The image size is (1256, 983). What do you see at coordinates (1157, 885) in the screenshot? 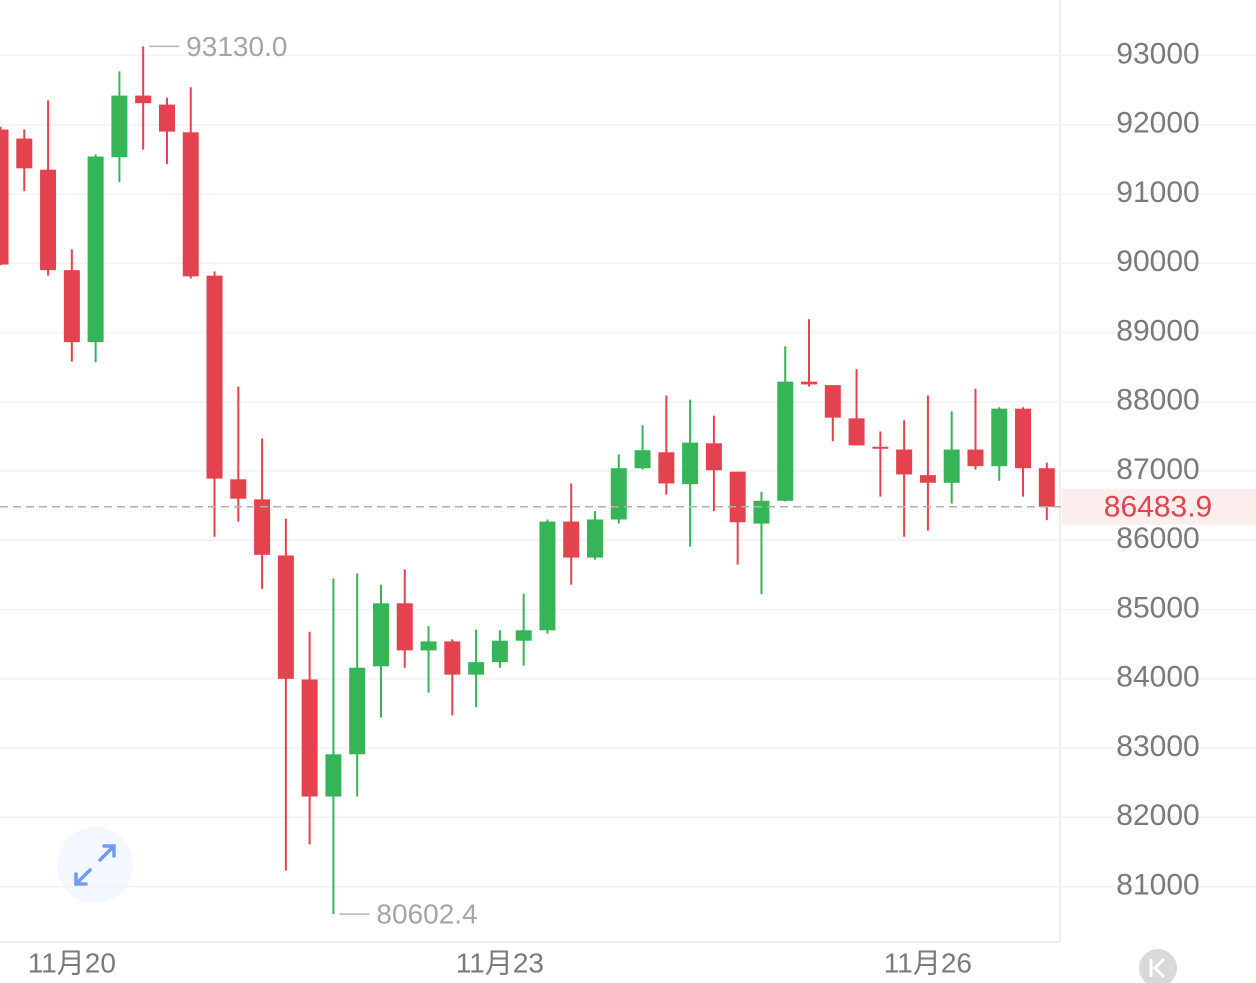
I see `y-tick-label: 81000` at bounding box center [1157, 885].